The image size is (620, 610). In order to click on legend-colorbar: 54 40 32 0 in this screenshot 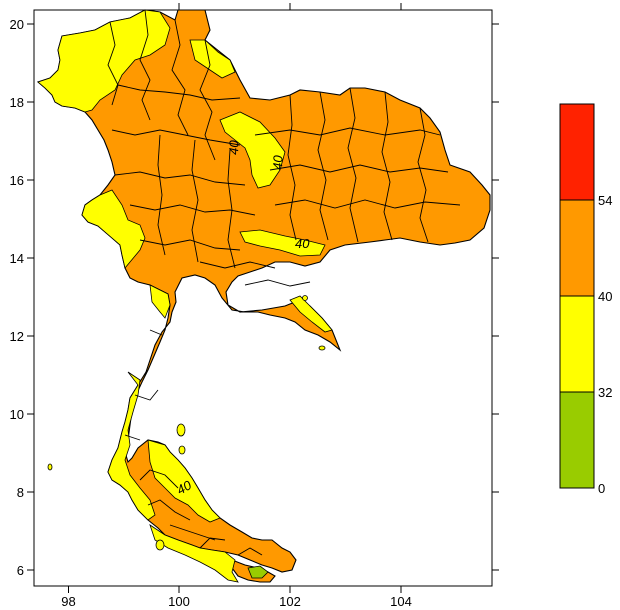, I will do `click(585, 299)`.